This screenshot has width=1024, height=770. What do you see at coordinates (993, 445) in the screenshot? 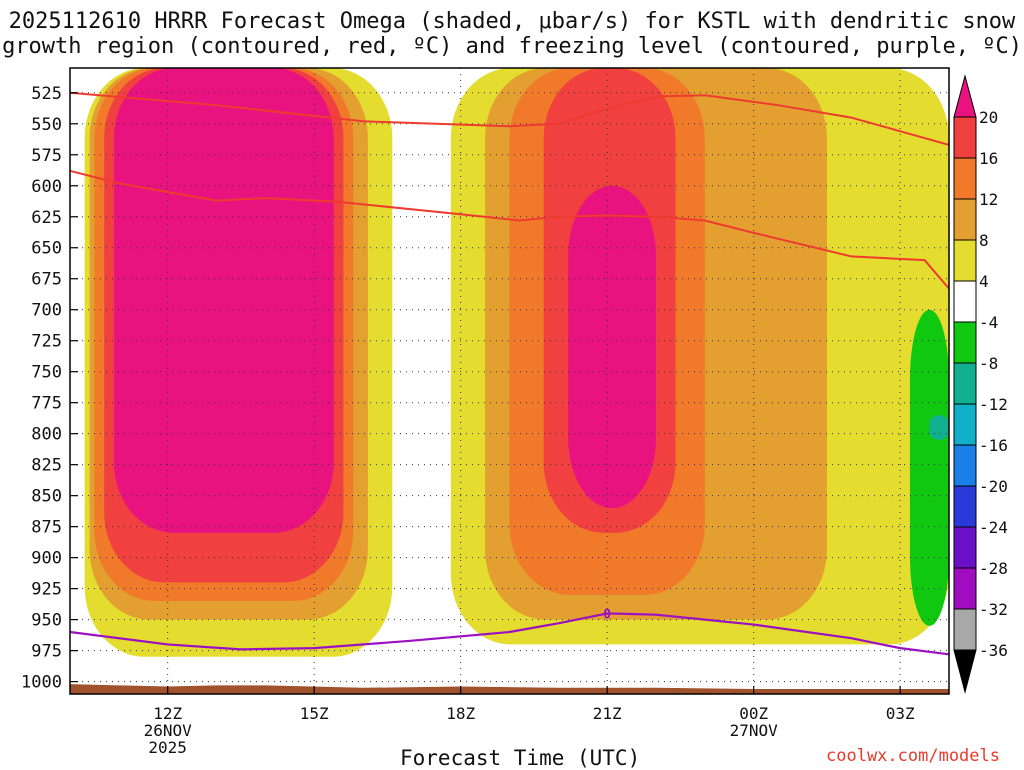
I see `colorbar-label-8: -16` at bounding box center [993, 445].